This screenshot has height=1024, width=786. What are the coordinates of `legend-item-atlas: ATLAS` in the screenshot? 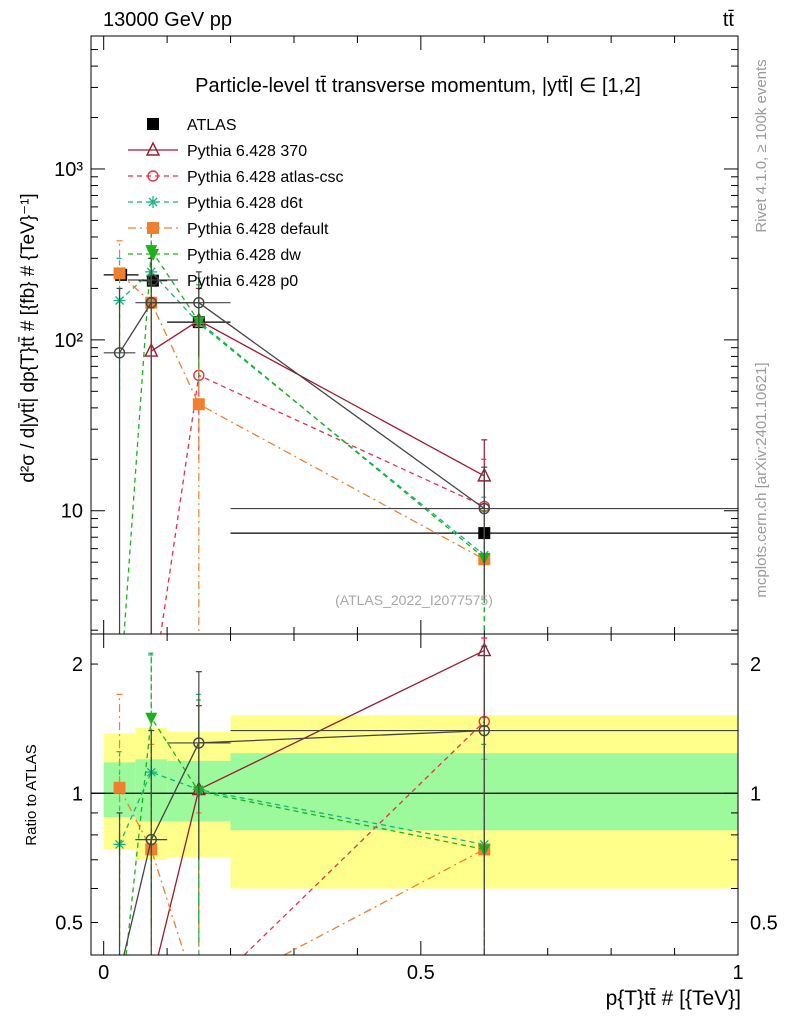 It's located at (192, 125).